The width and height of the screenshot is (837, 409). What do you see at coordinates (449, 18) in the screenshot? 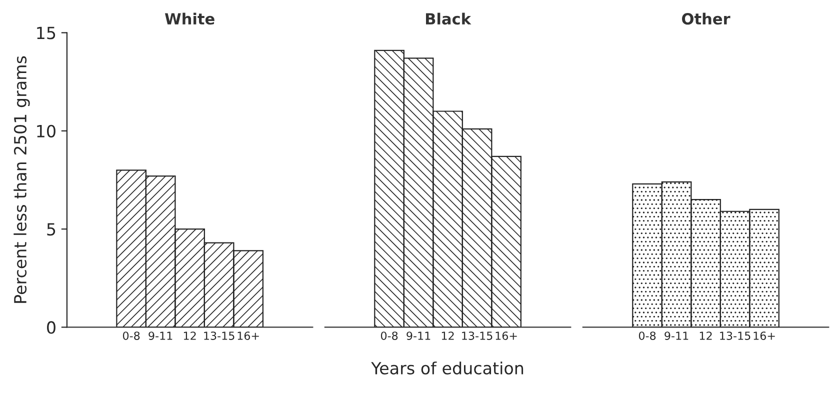
I see `chart-title: Black` at bounding box center [449, 18].